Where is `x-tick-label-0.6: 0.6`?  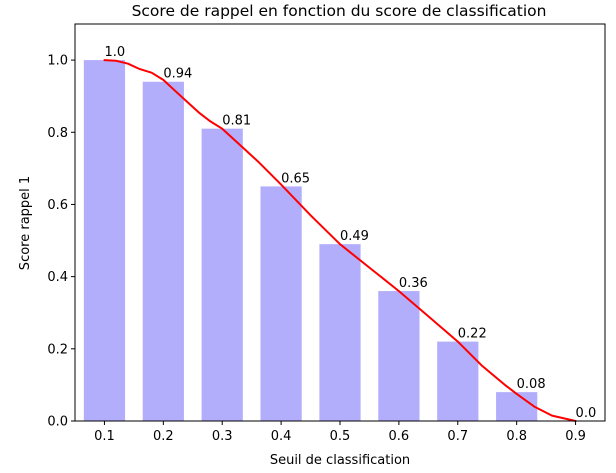
x-tick-label-0.6: 0.6 is located at coordinates (399, 436).